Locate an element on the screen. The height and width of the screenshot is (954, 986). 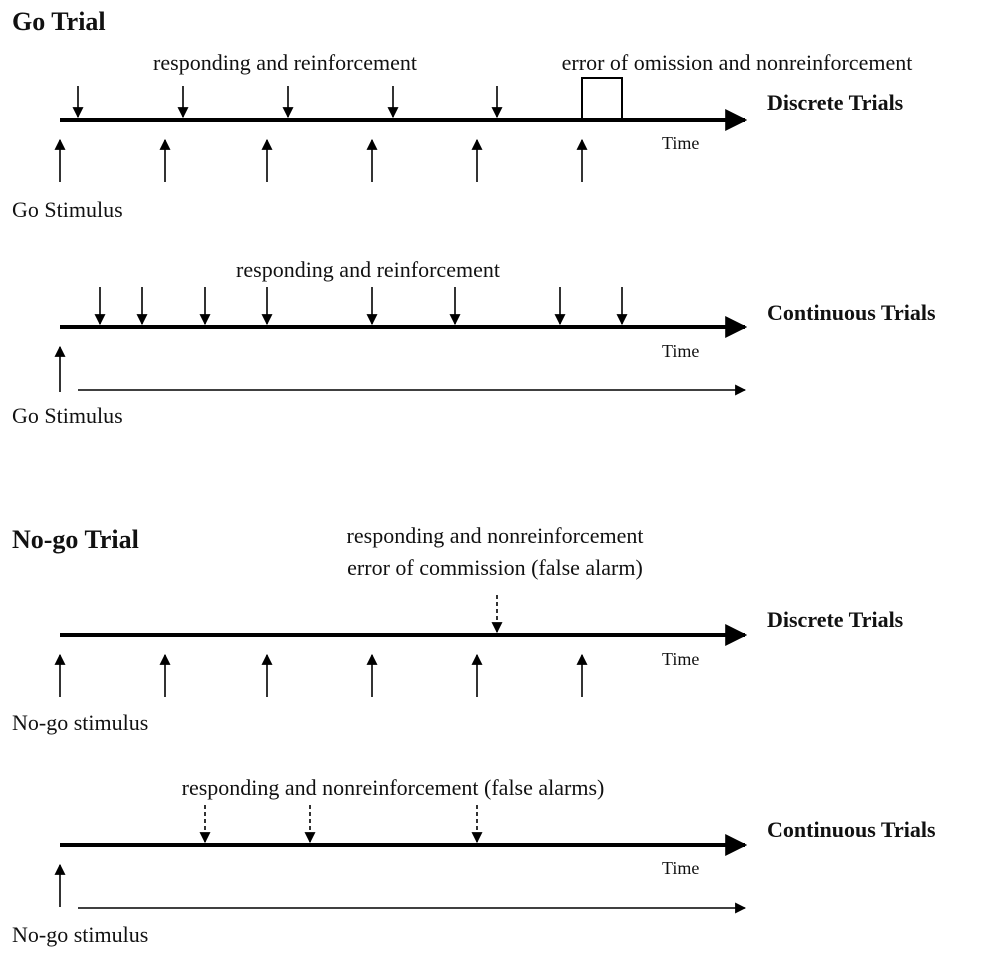
label: responding and nonreinforcement is located at coordinates (495, 535).